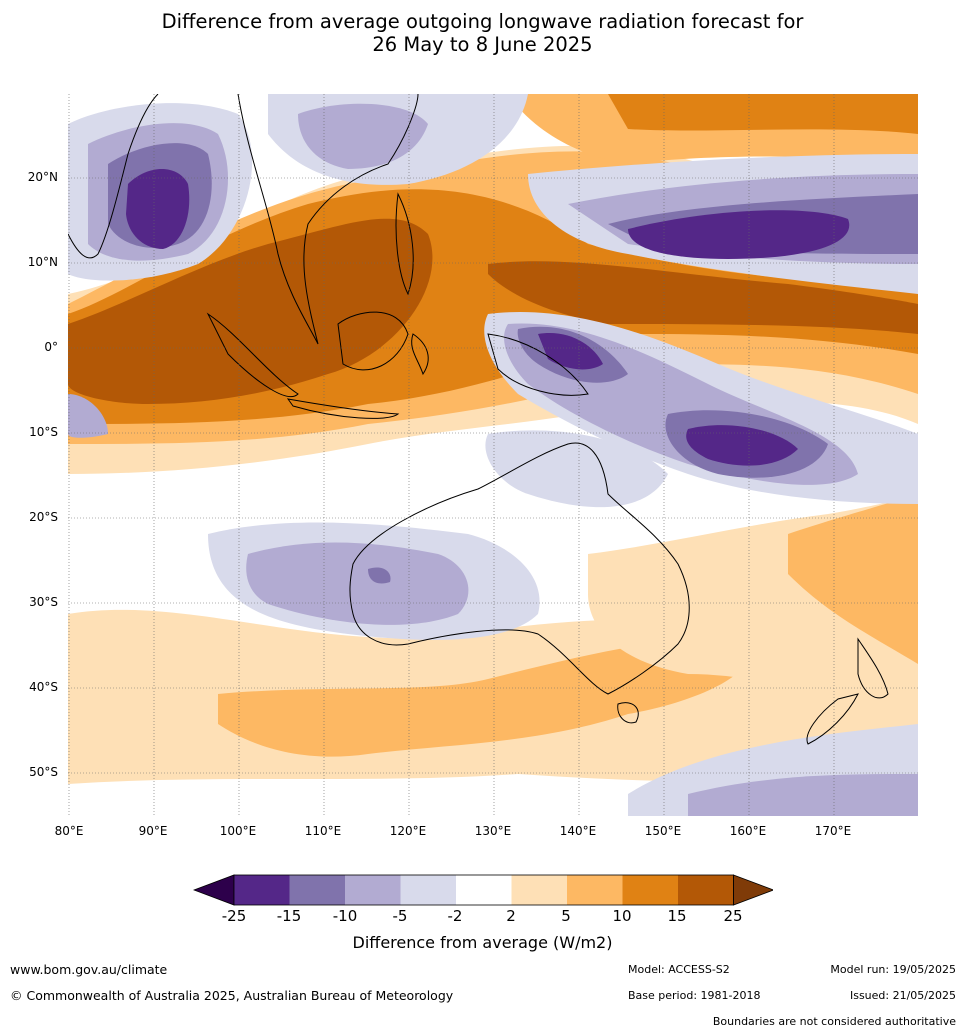 The width and height of the screenshot is (965, 1035). I want to click on sumatra-coastline, so click(252, 355).